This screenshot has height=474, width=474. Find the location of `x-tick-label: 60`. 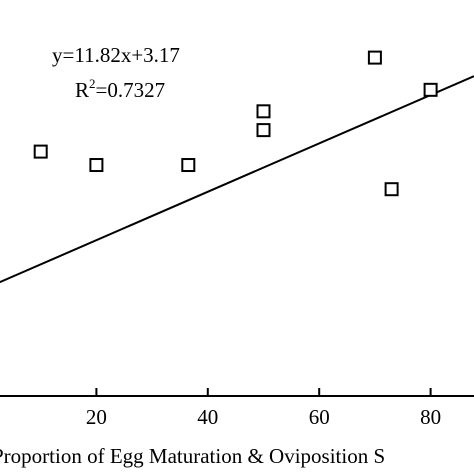

x-tick-label: 60 is located at coordinates (319, 417).